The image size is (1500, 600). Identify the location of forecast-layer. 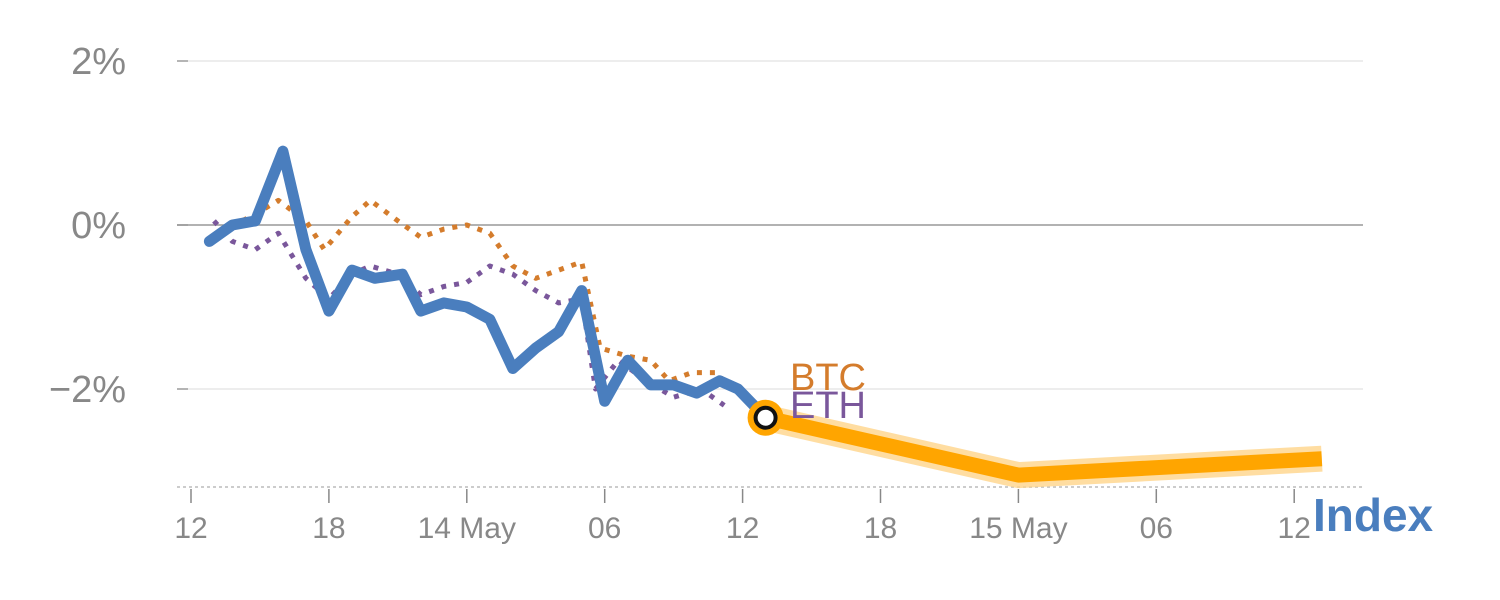
(1042, 447).